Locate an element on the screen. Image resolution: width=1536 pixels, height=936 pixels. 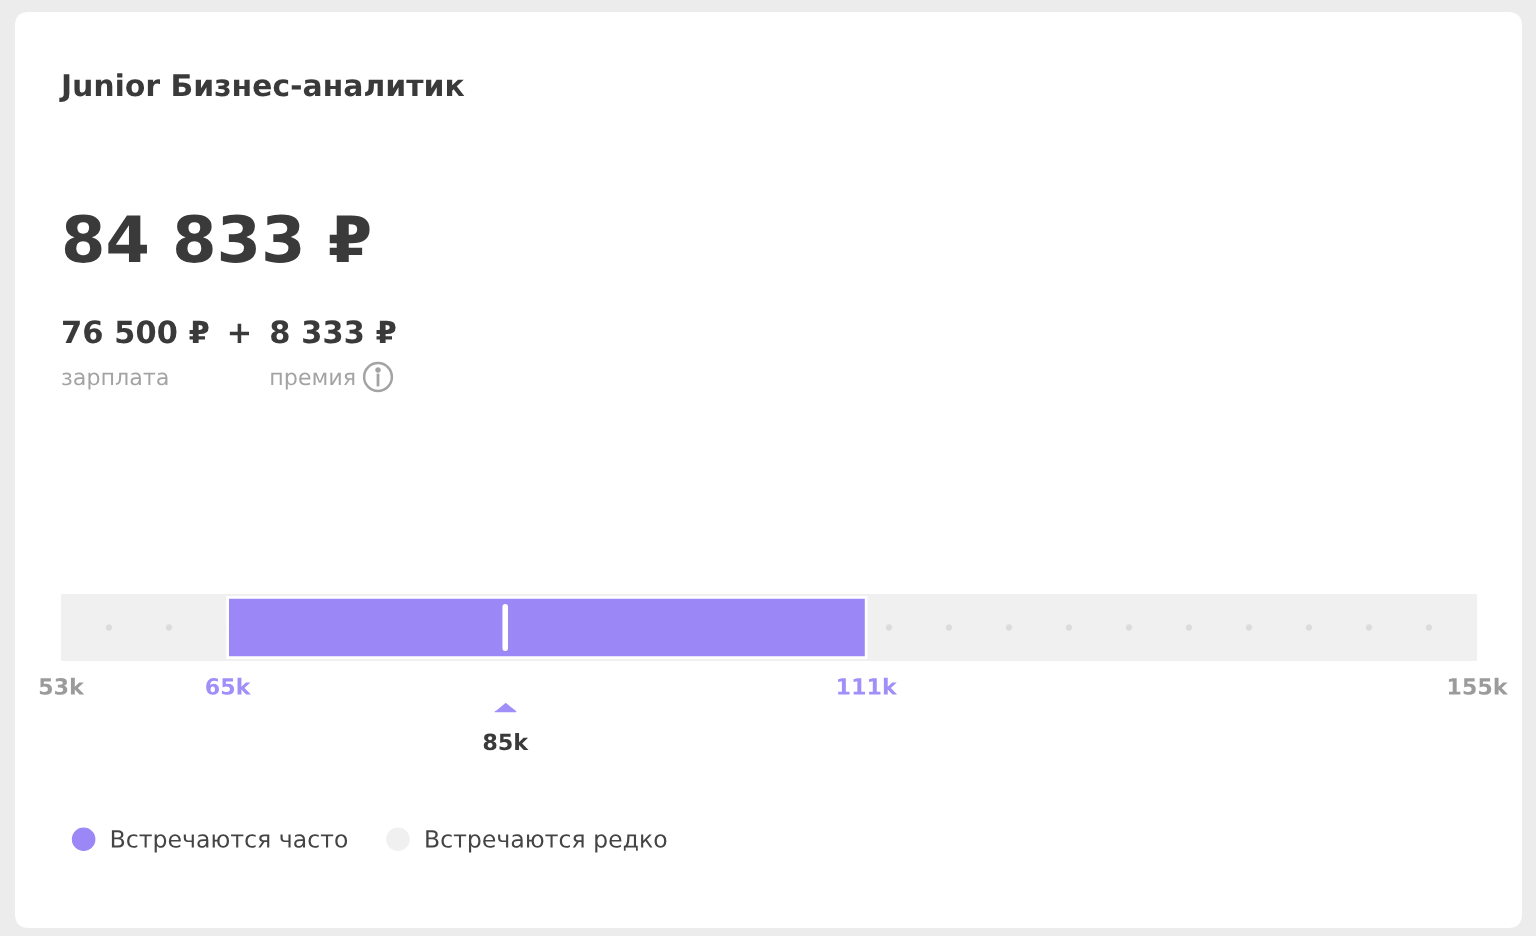
annotation: 85k is located at coordinates (506, 742).